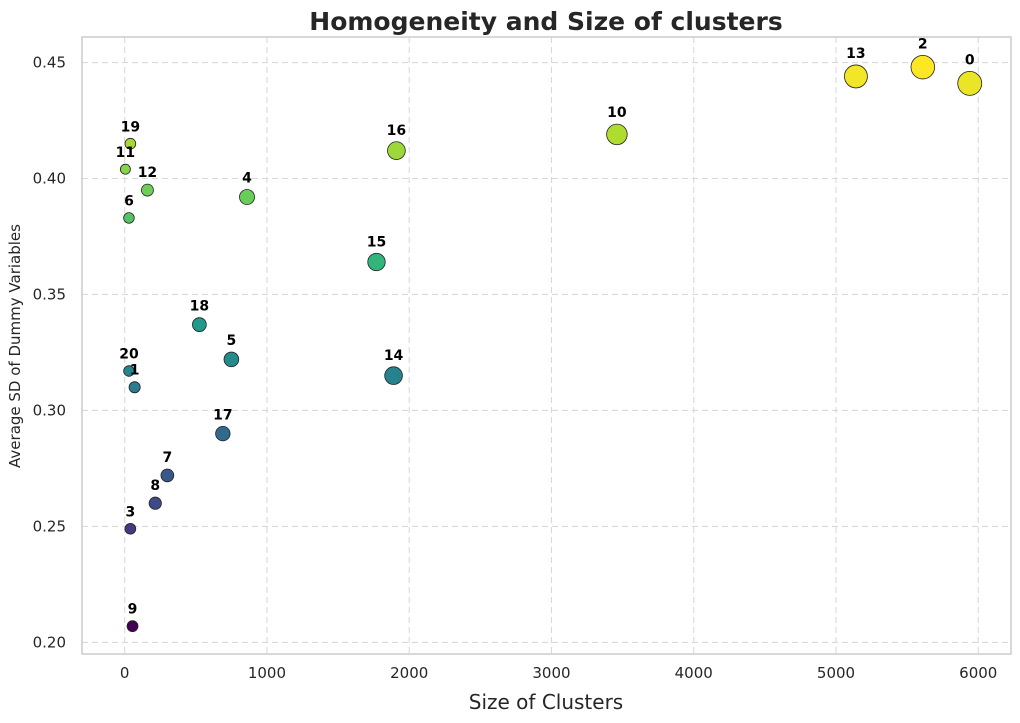  Describe the element at coordinates (617, 113) in the screenshot. I see `point-label: 10` at that location.